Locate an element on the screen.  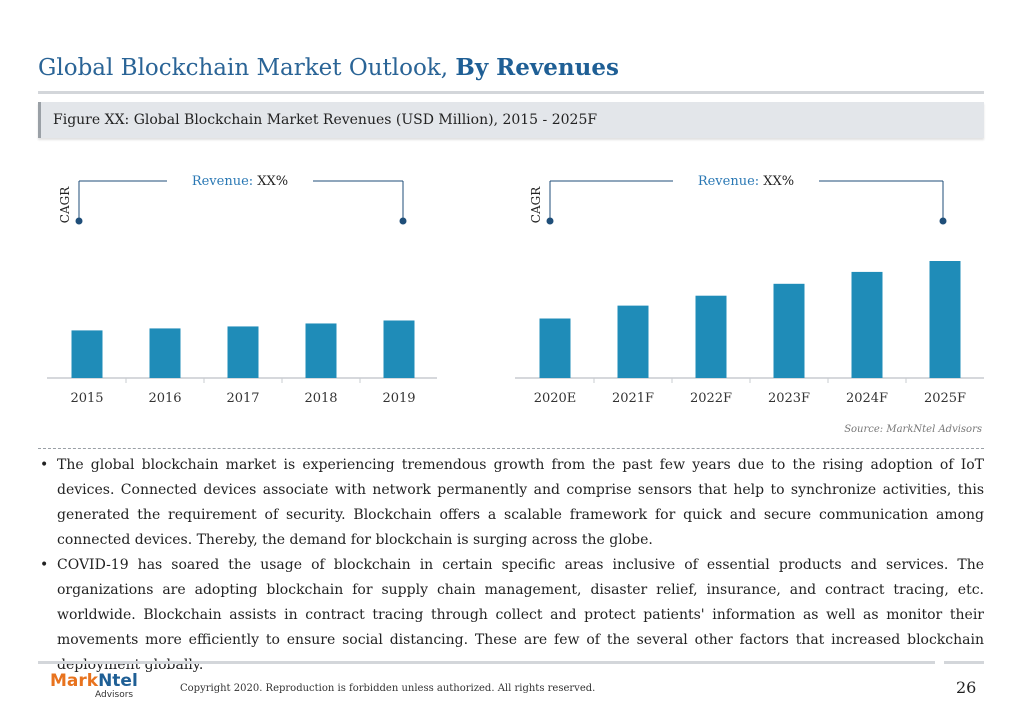
x-tick-label: 2019 is located at coordinates (398, 398).